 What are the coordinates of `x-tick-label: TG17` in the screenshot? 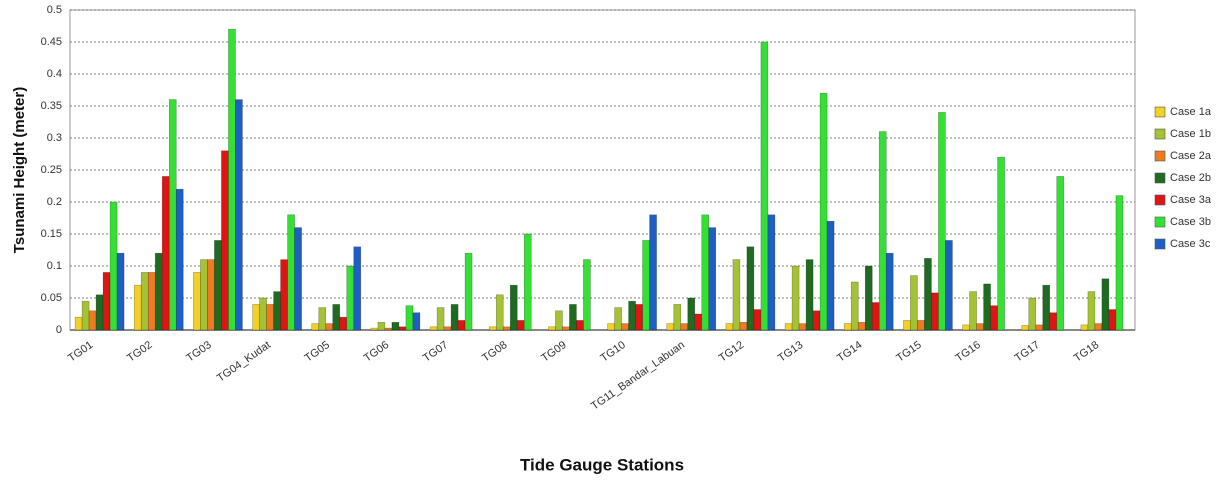 It's located at (1027, 352).